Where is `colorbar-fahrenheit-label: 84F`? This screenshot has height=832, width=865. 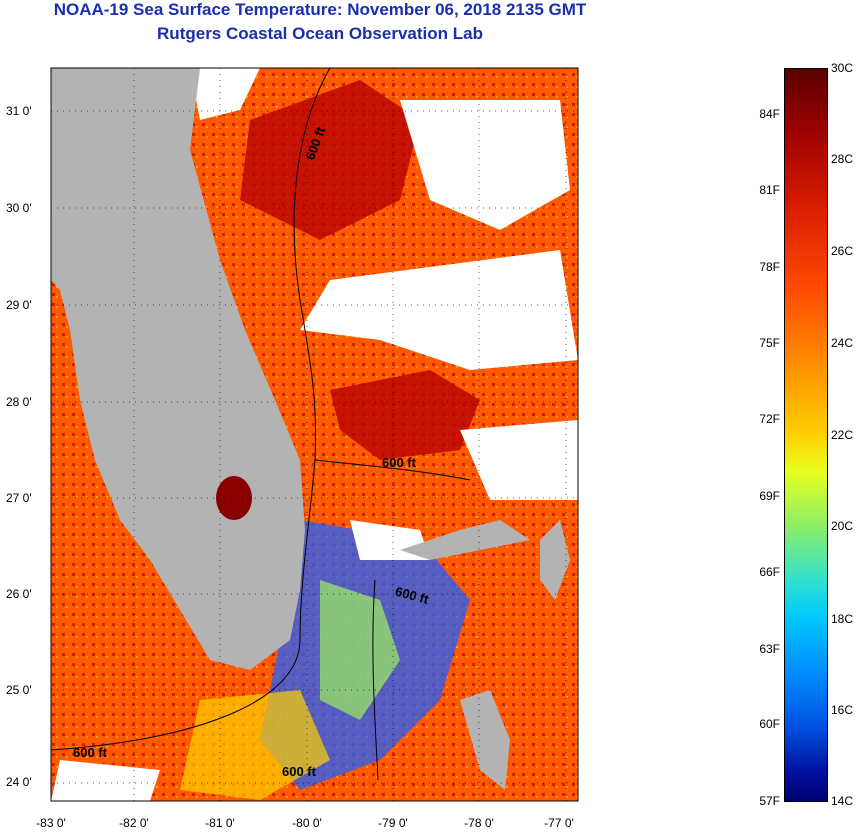
colorbar-fahrenheit-label: 84F is located at coordinates (769, 114).